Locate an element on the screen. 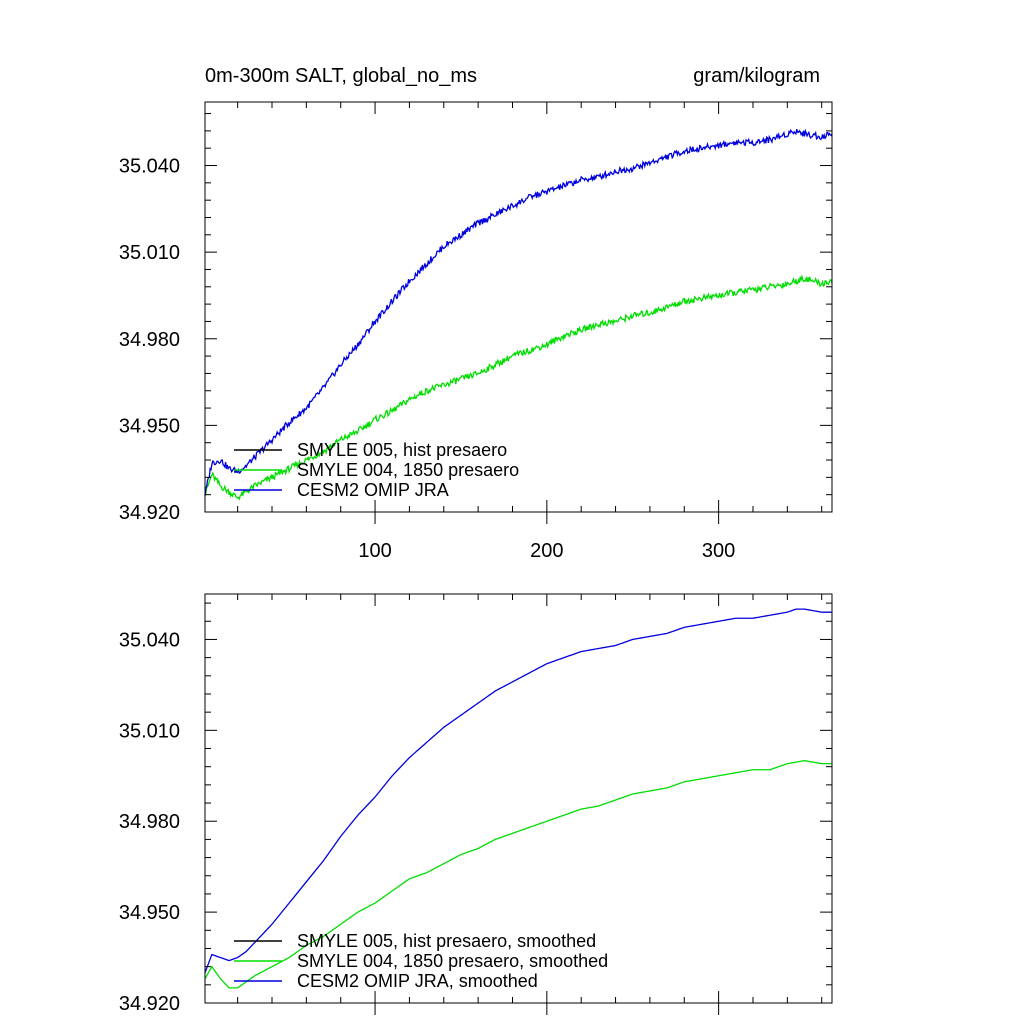 Image resolution: width=1024 pixels, height=1024 pixels. bottom-ytick-label: 34.980 is located at coordinates (149, 822).